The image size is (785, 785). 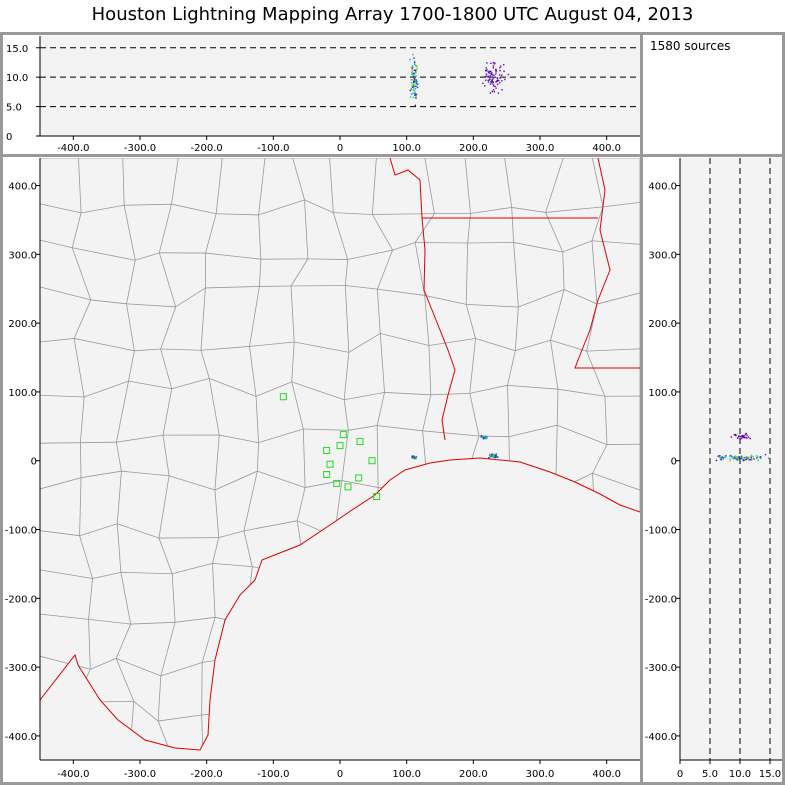 What do you see at coordinates (140, 148) in the screenshot?
I see `top-x-tick-label: -300.0` at bounding box center [140, 148].